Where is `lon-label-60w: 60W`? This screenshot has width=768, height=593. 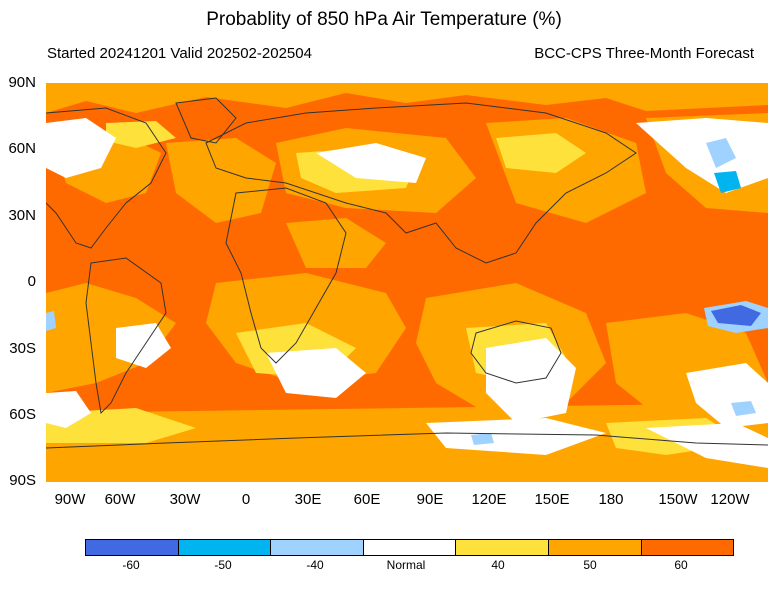 lon-label-60w: 60W is located at coordinates (120, 499).